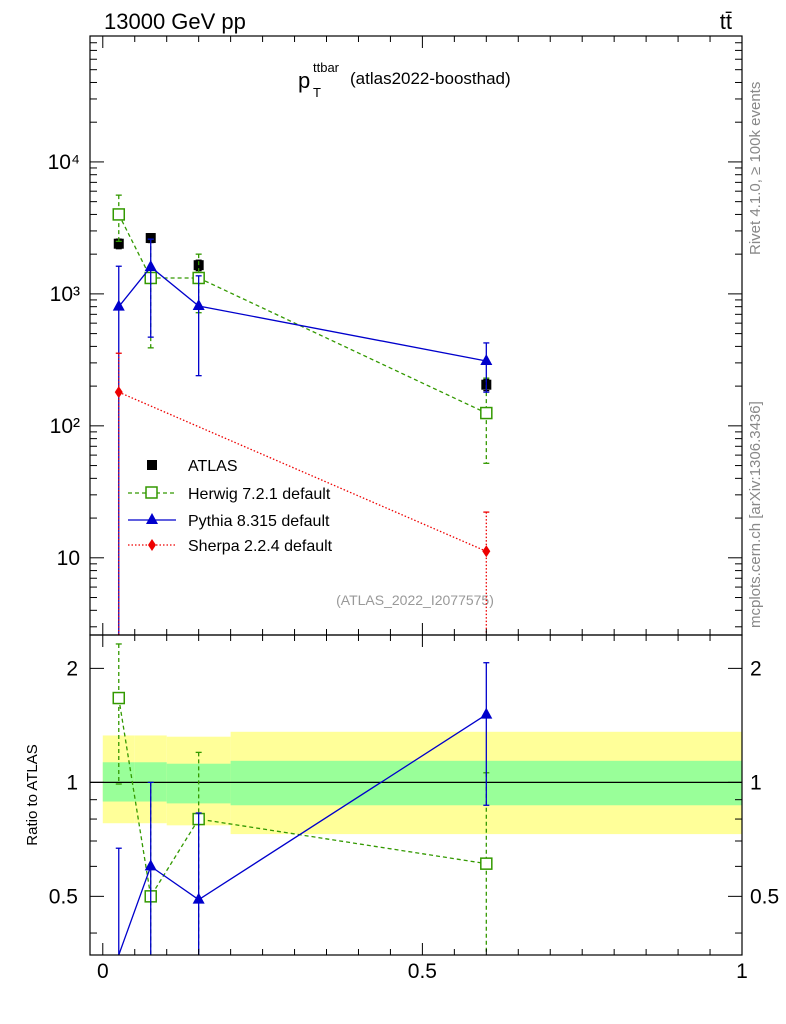 This screenshot has width=786, height=1024. Describe the element at coordinates (152, 465) in the screenshot. I see `legend-marker-atlas` at that location.